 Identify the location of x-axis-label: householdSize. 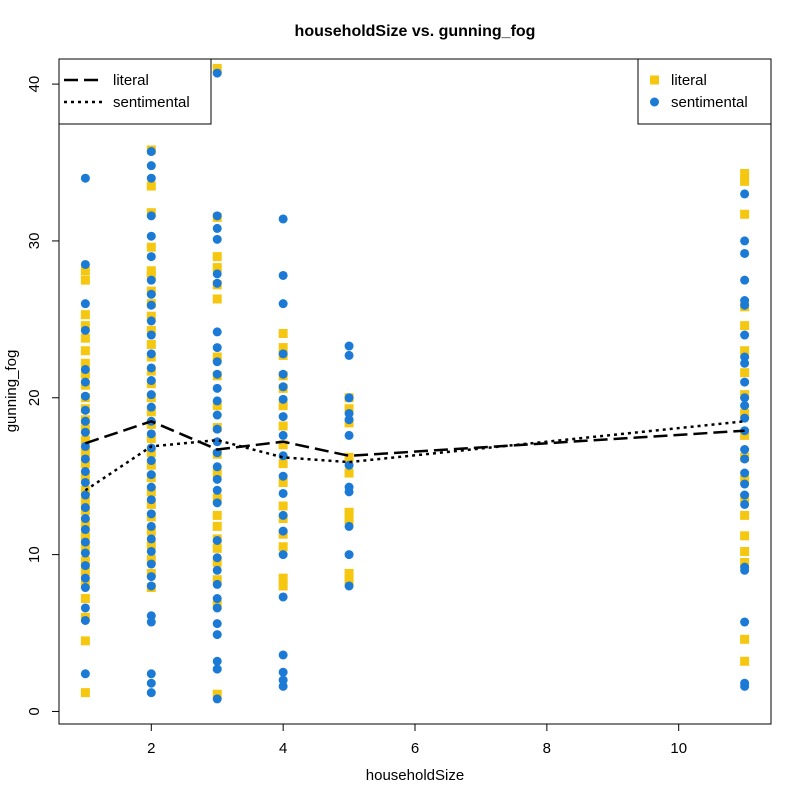
(415, 775).